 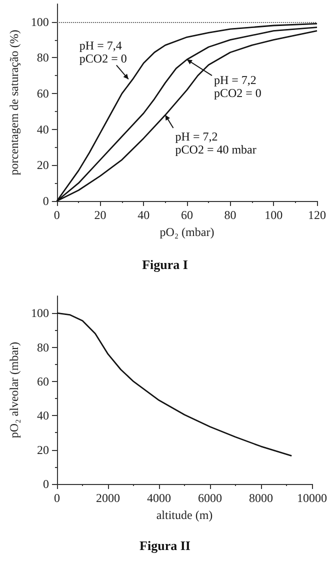 I want to click on x-tick-label: 120, so click(x=317, y=215).